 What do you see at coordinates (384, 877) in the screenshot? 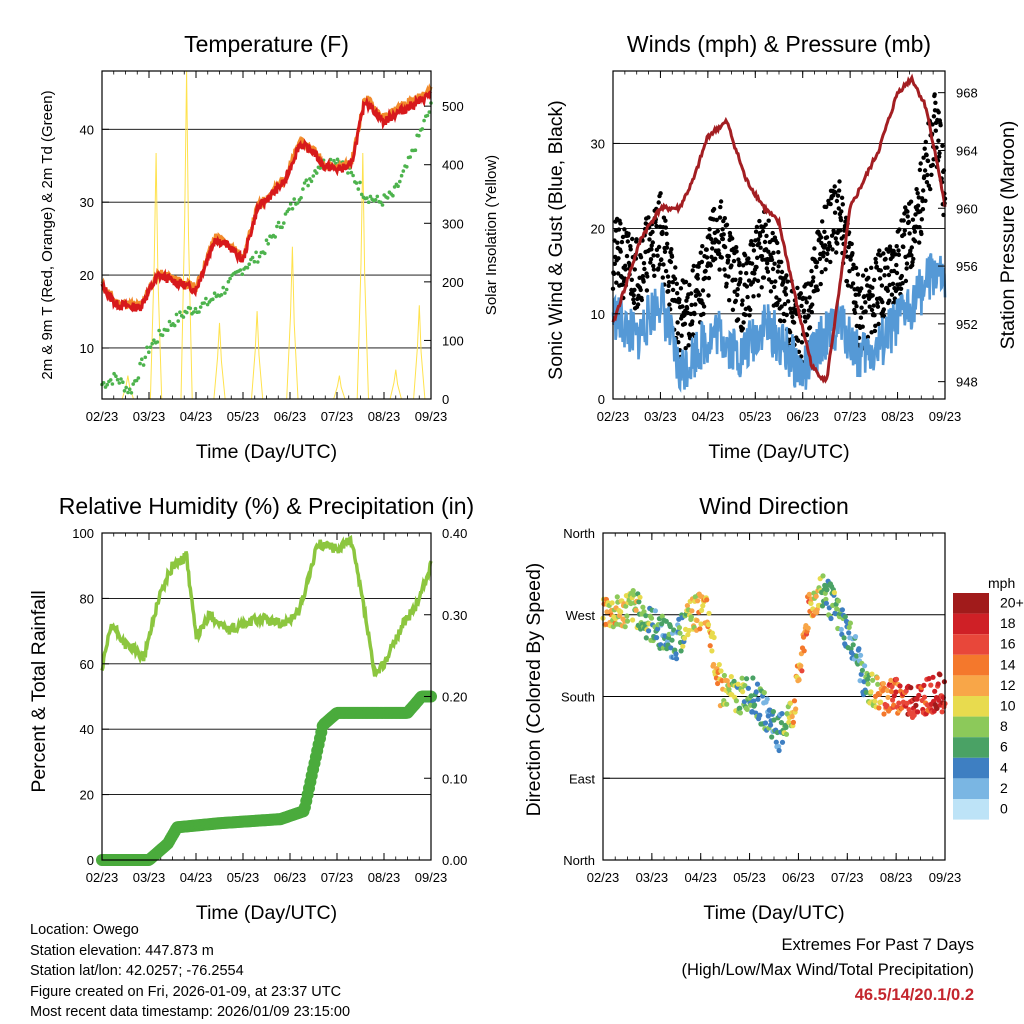
I see `x-tick-label-2-6: 08/23` at bounding box center [384, 877].